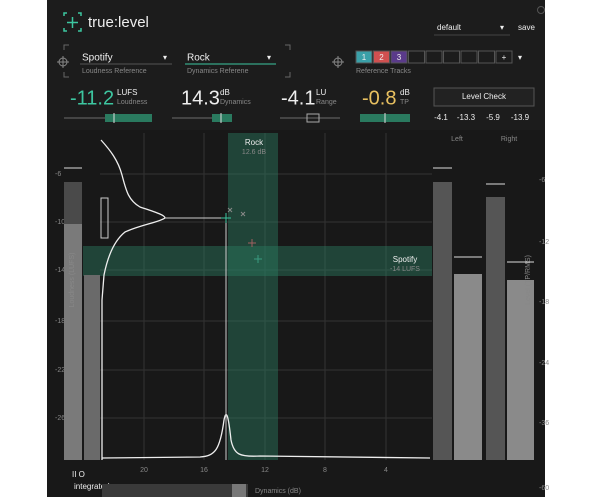 The height and width of the screenshot is (497, 597). I want to click on dynamics-reference: Rock, so click(199, 58).